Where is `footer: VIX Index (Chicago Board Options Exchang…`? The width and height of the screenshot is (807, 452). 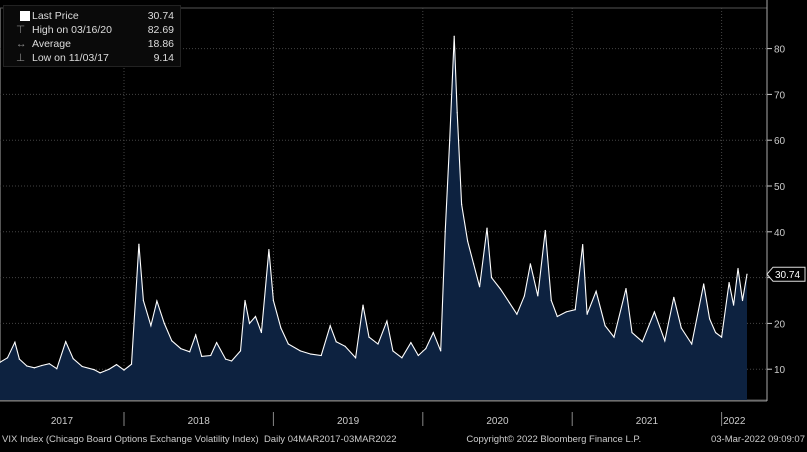
footer: VIX Index (Chicago Board Options Exchang… is located at coordinates (403, 439).